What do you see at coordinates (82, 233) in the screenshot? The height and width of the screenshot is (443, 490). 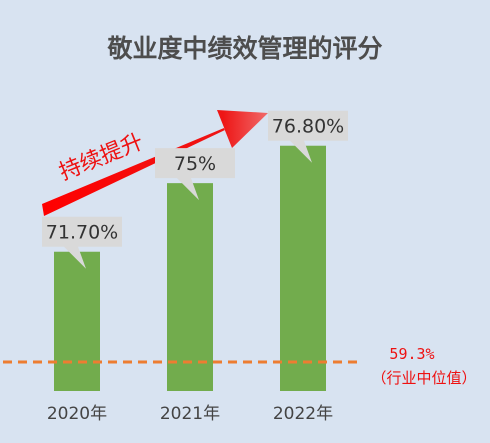 I see `value-label-1: 71.70%` at bounding box center [82, 233].